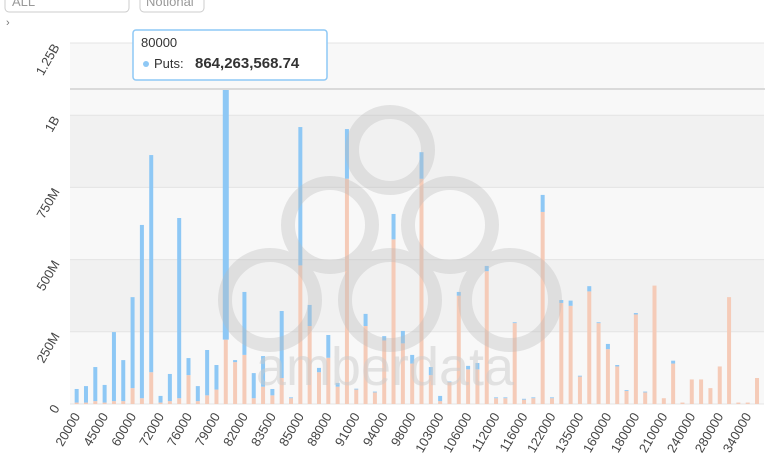 The image size is (780, 470). What do you see at coordinates (47, 276) in the screenshot?
I see `y-tick-label: 500M` at bounding box center [47, 276].